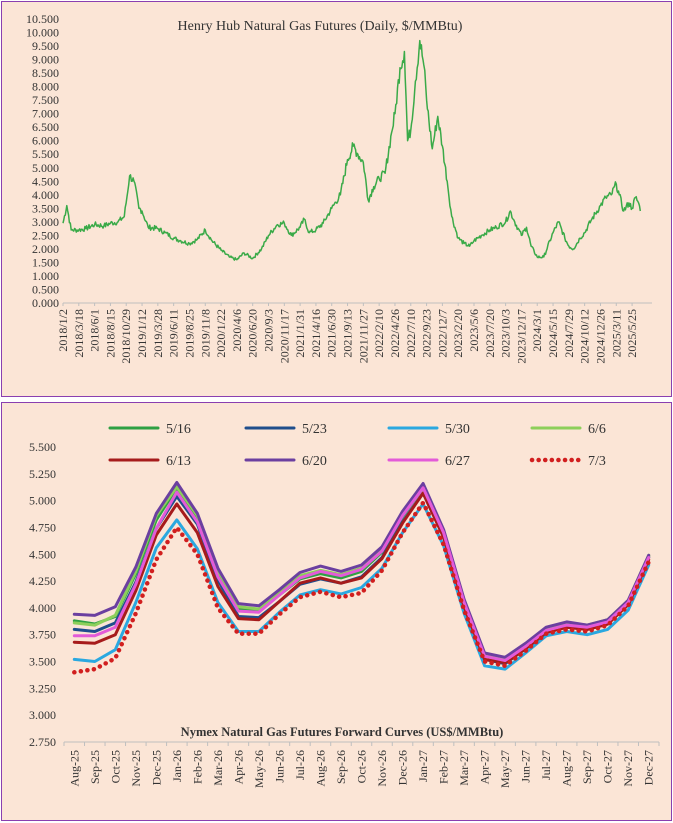  I want to click on x-tick-label: 2020/1/22, so click(221, 333).